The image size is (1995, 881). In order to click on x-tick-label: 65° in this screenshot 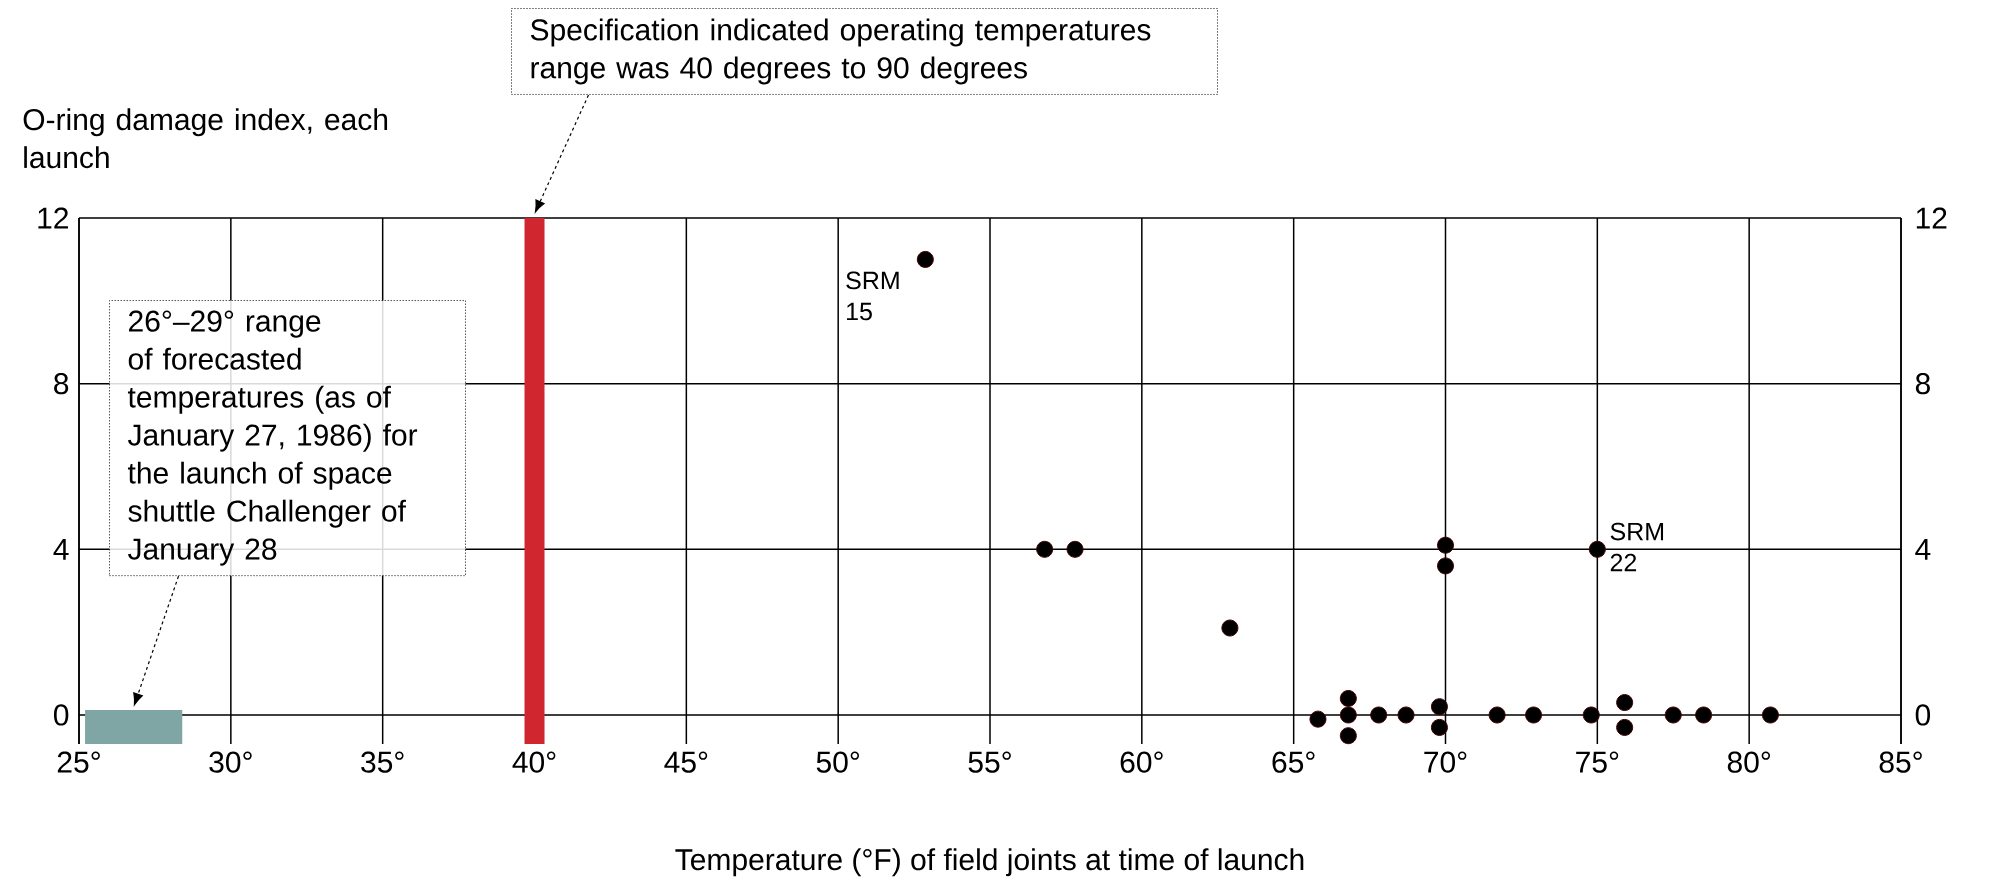, I will do `click(1293, 762)`.